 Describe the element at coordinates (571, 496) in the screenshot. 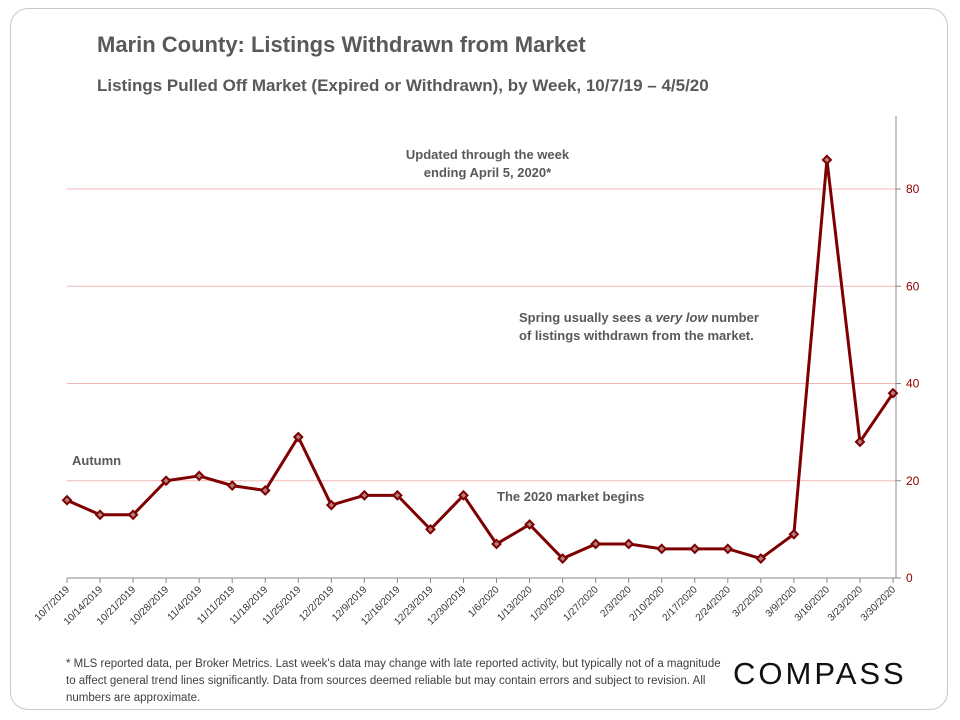

I see `market-2020-annotation: The 2020 market begins` at that location.